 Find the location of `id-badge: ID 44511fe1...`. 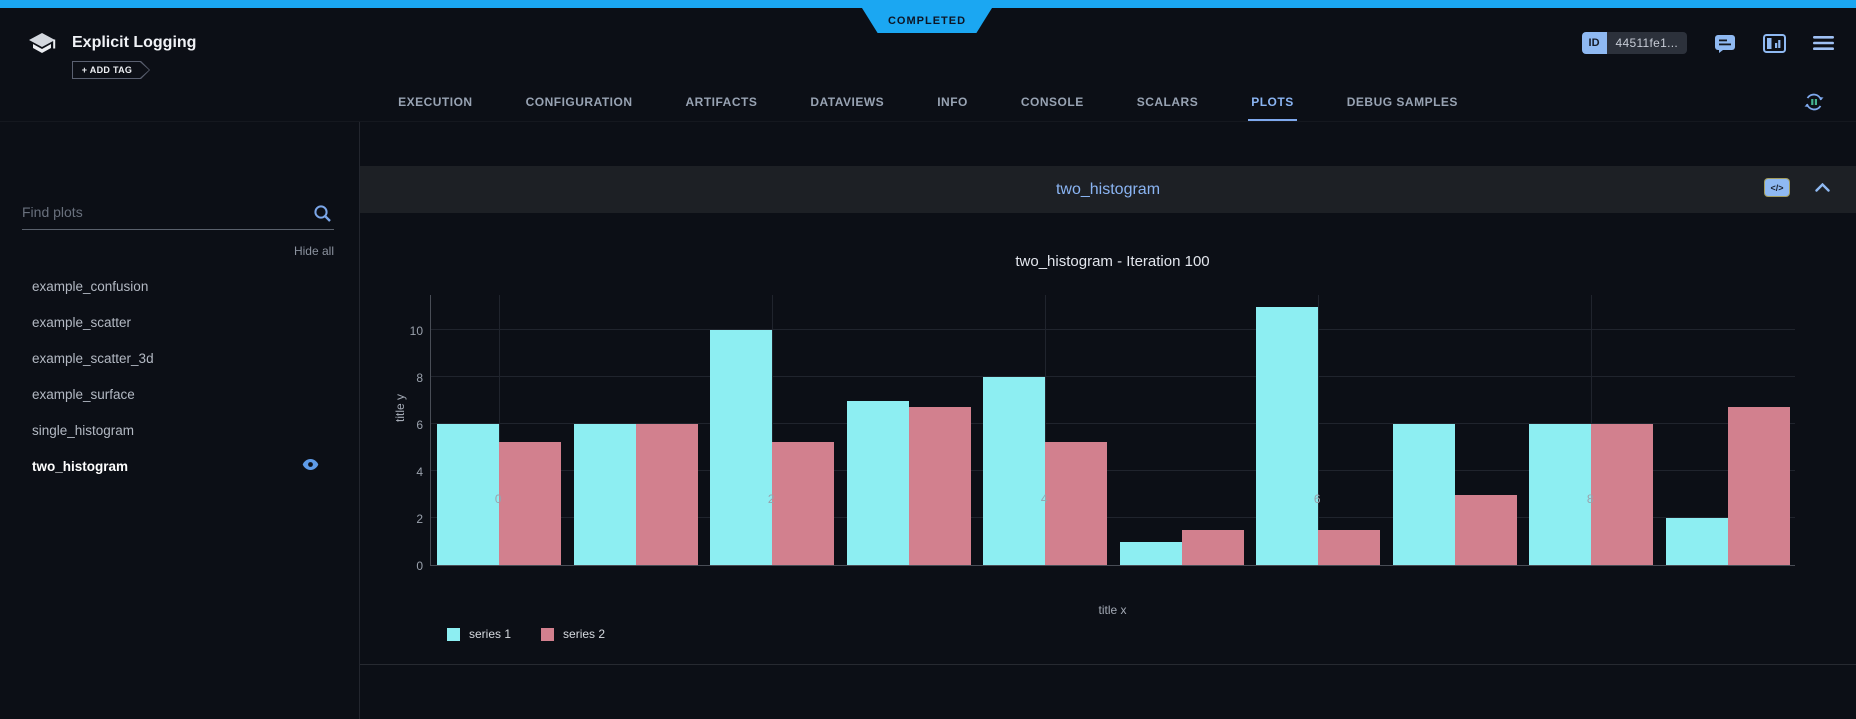

id-badge: ID 44511fe1... is located at coordinates (1634, 43).